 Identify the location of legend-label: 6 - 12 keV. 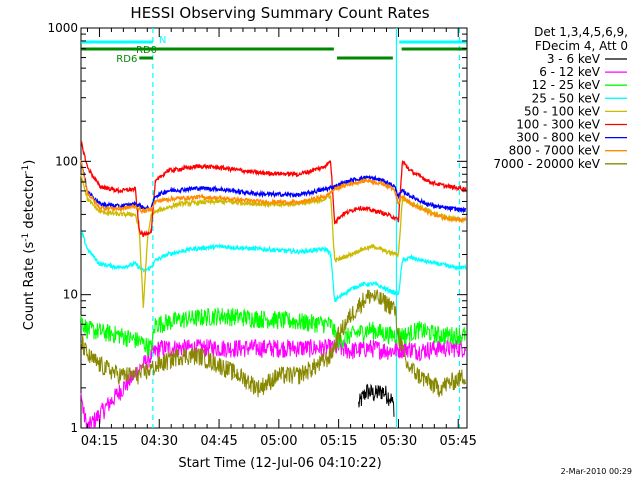
(570, 72).